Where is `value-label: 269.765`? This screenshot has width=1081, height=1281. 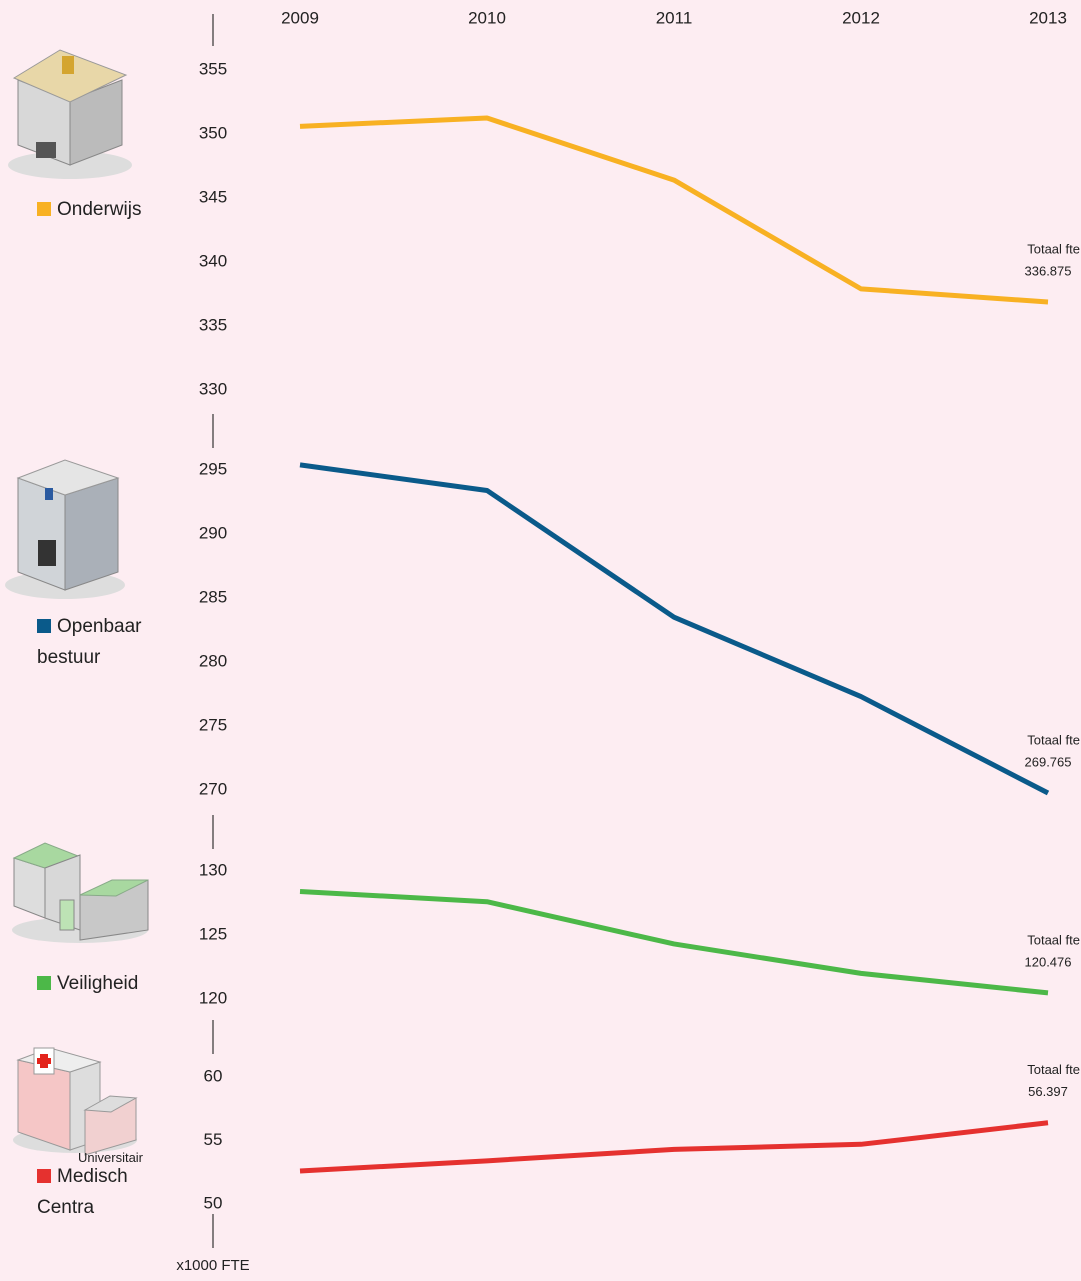 value-label: 269.765 is located at coordinates (1048, 761).